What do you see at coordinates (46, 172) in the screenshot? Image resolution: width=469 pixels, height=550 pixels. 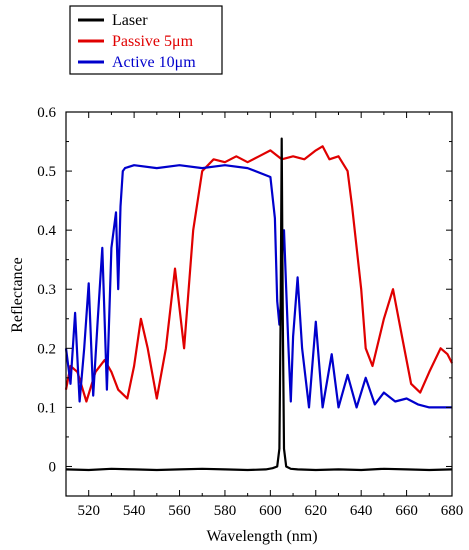 I see `y-tick-label: 0.5` at bounding box center [46, 172].